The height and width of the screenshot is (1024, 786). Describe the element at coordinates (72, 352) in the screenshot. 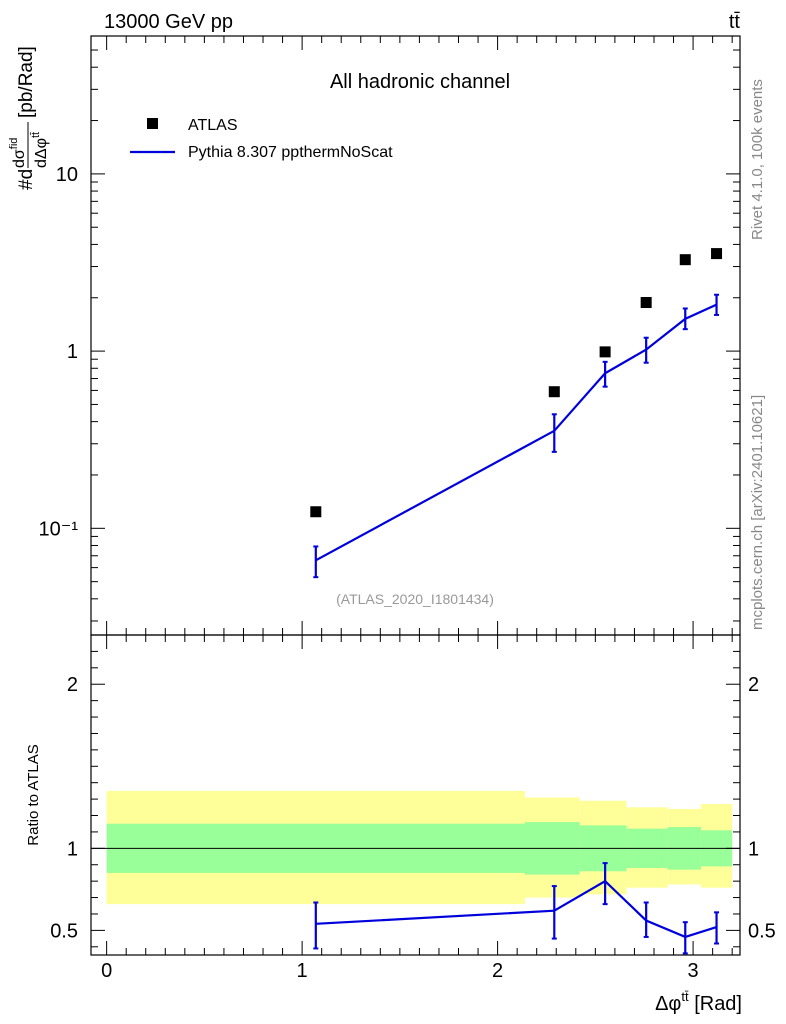

I see `main-y-tick-label: 1` at that location.